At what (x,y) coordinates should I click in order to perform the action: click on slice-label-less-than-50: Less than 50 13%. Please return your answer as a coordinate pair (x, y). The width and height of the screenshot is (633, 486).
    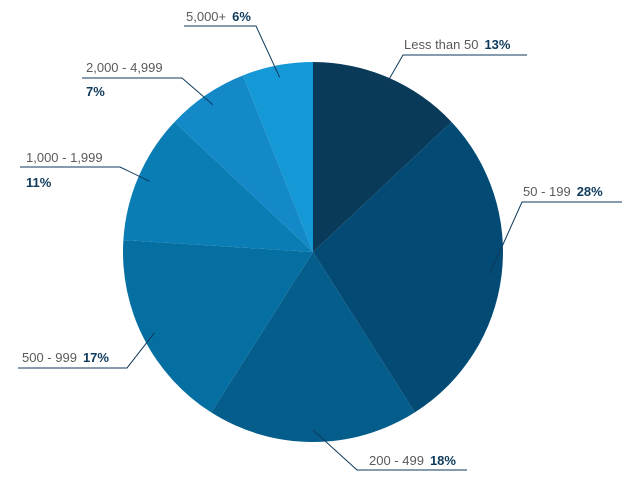
    Looking at the image, I should click on (457, 44).